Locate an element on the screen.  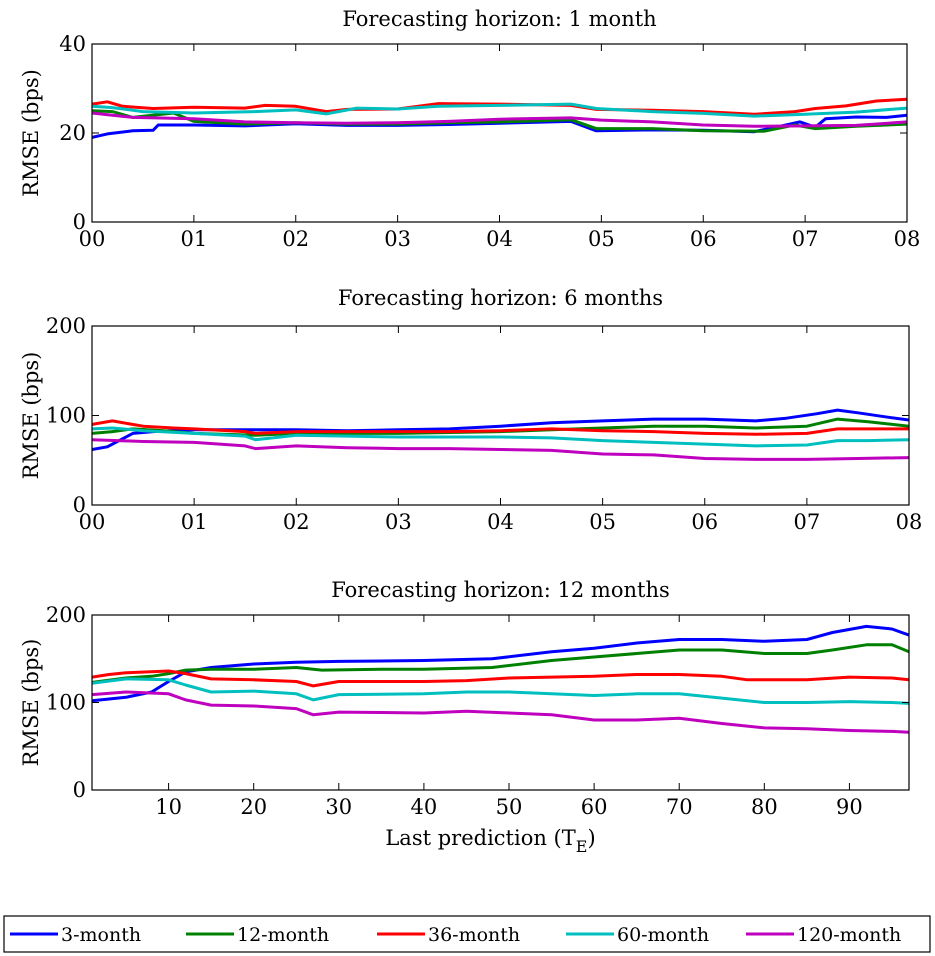
x-tick-label: 10 is located at coordinates (168, 807).